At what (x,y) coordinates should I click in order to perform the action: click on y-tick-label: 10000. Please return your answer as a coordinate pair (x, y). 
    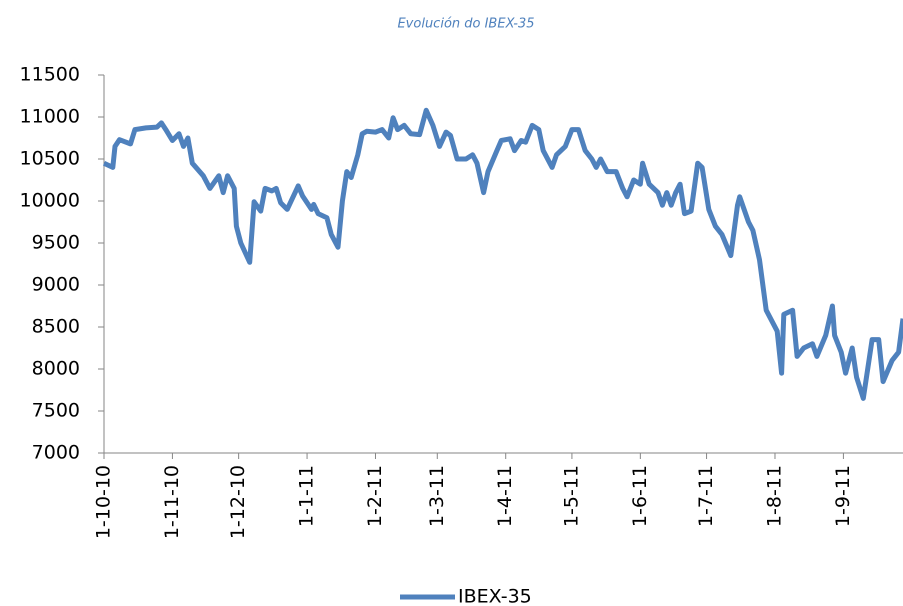
    Looking at the image, I should click on (50, 201).